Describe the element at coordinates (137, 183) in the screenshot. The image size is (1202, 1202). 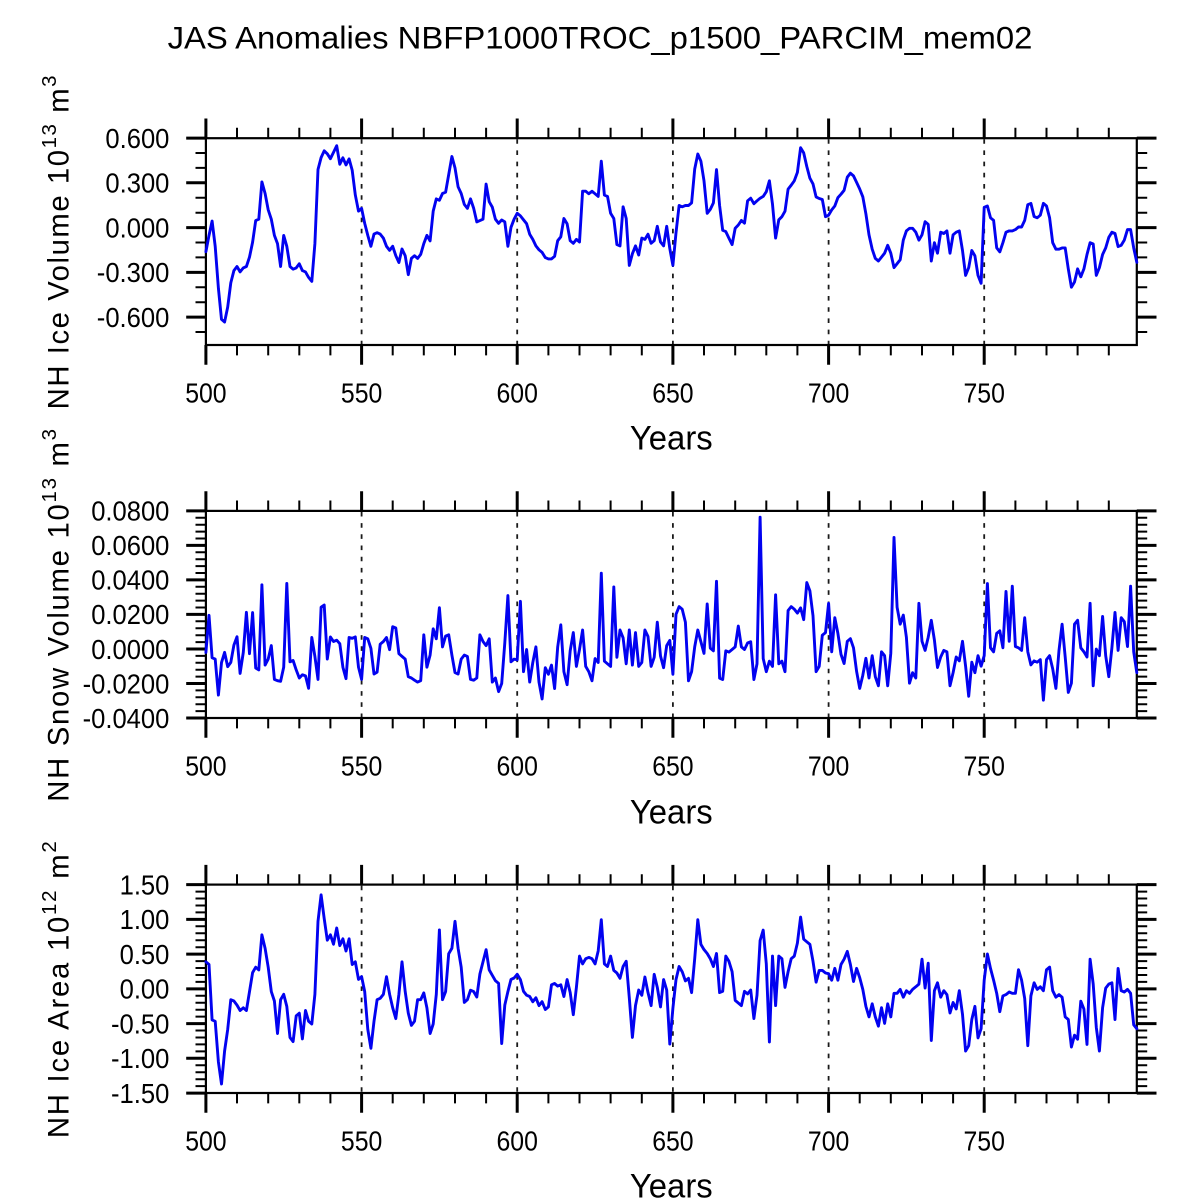
I see `svg-text: 0.300` at that location.